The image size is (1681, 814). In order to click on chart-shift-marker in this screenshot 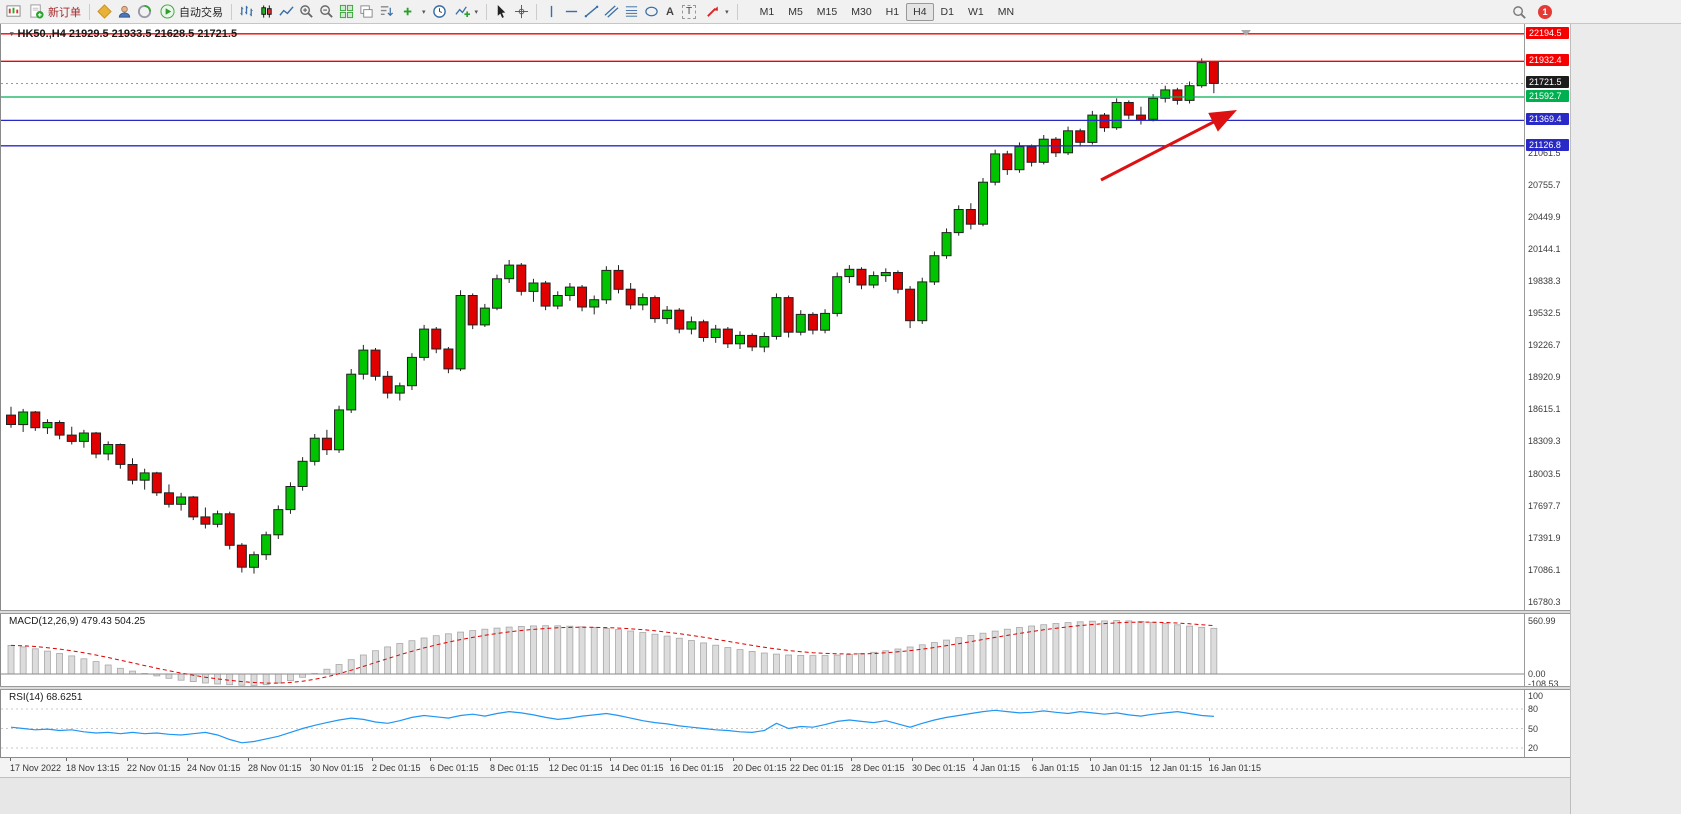, I will do `click(1246, 33)`.